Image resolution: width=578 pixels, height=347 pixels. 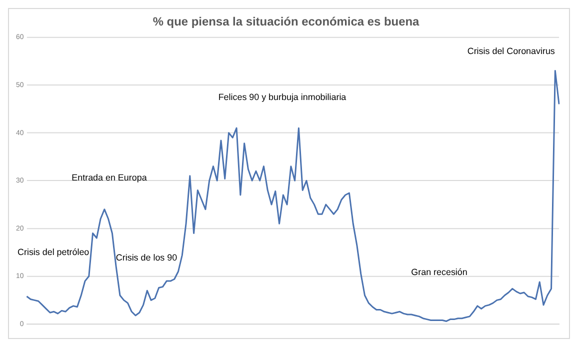 What do you see at coordinates (147, 257) in the screenshot?
I see `annotation: Crisis de los 90` at bounding box center [147, 257].